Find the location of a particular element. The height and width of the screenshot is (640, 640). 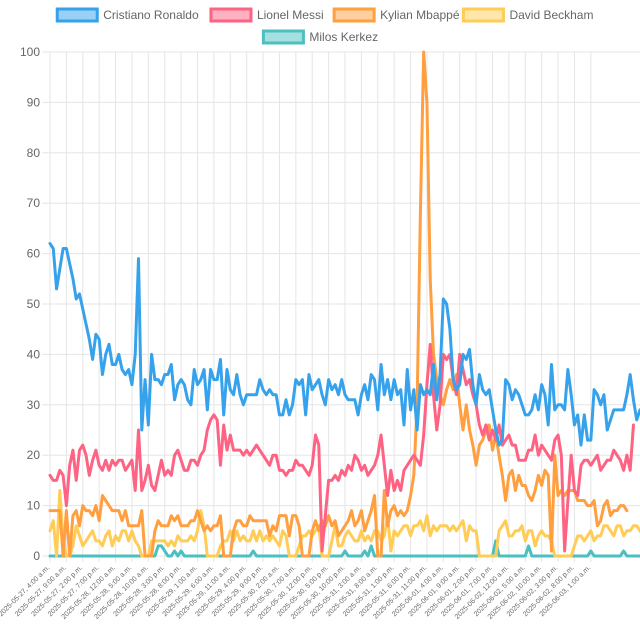

y-tick-label: 30 is located at coordinates (34, 405).